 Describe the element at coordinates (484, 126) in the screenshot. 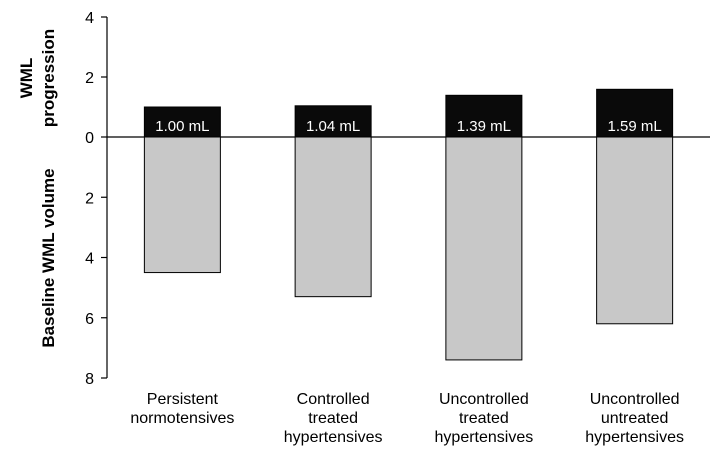

I see `progression-value-label: 1.39 mL` at that location.